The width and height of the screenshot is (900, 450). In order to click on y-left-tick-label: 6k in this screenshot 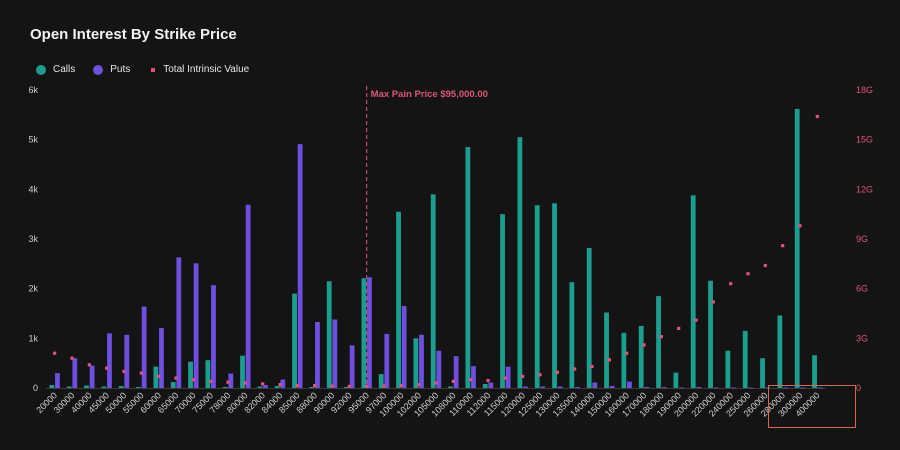, I will do `click(33, 90)`.